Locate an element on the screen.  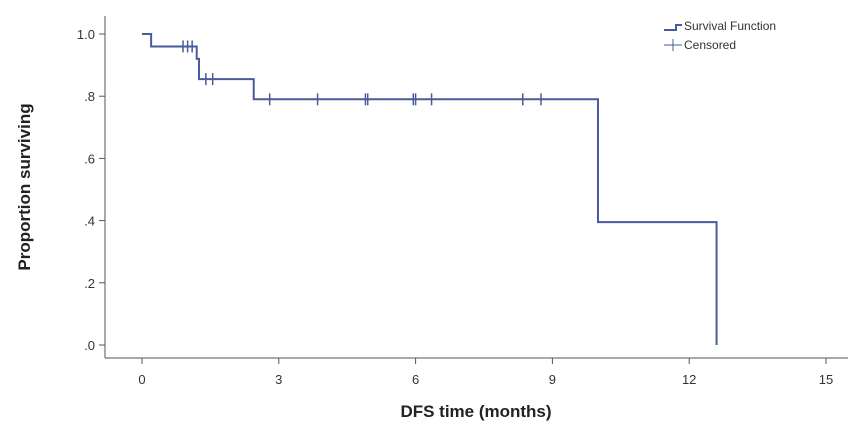
legend: Survival Function Censored is located at coordinates (720, 35).